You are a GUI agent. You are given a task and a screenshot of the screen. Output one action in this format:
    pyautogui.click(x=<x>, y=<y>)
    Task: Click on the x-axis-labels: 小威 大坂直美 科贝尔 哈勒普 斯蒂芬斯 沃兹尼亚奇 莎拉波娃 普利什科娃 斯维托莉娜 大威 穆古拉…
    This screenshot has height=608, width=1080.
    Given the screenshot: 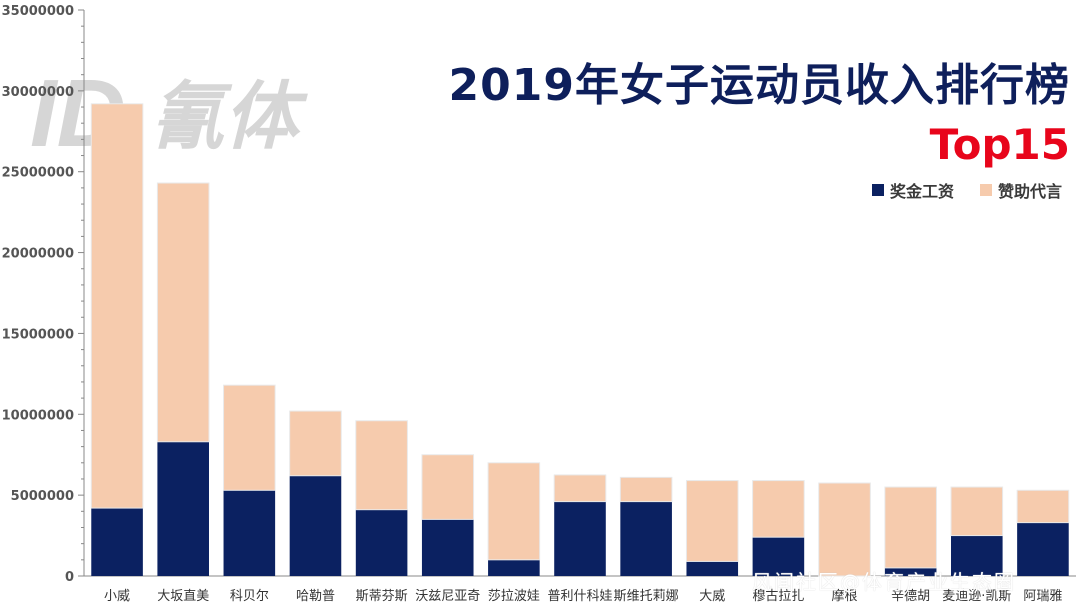 What is the action you would take?
    pyautogui.click(x=583, y=596)
    